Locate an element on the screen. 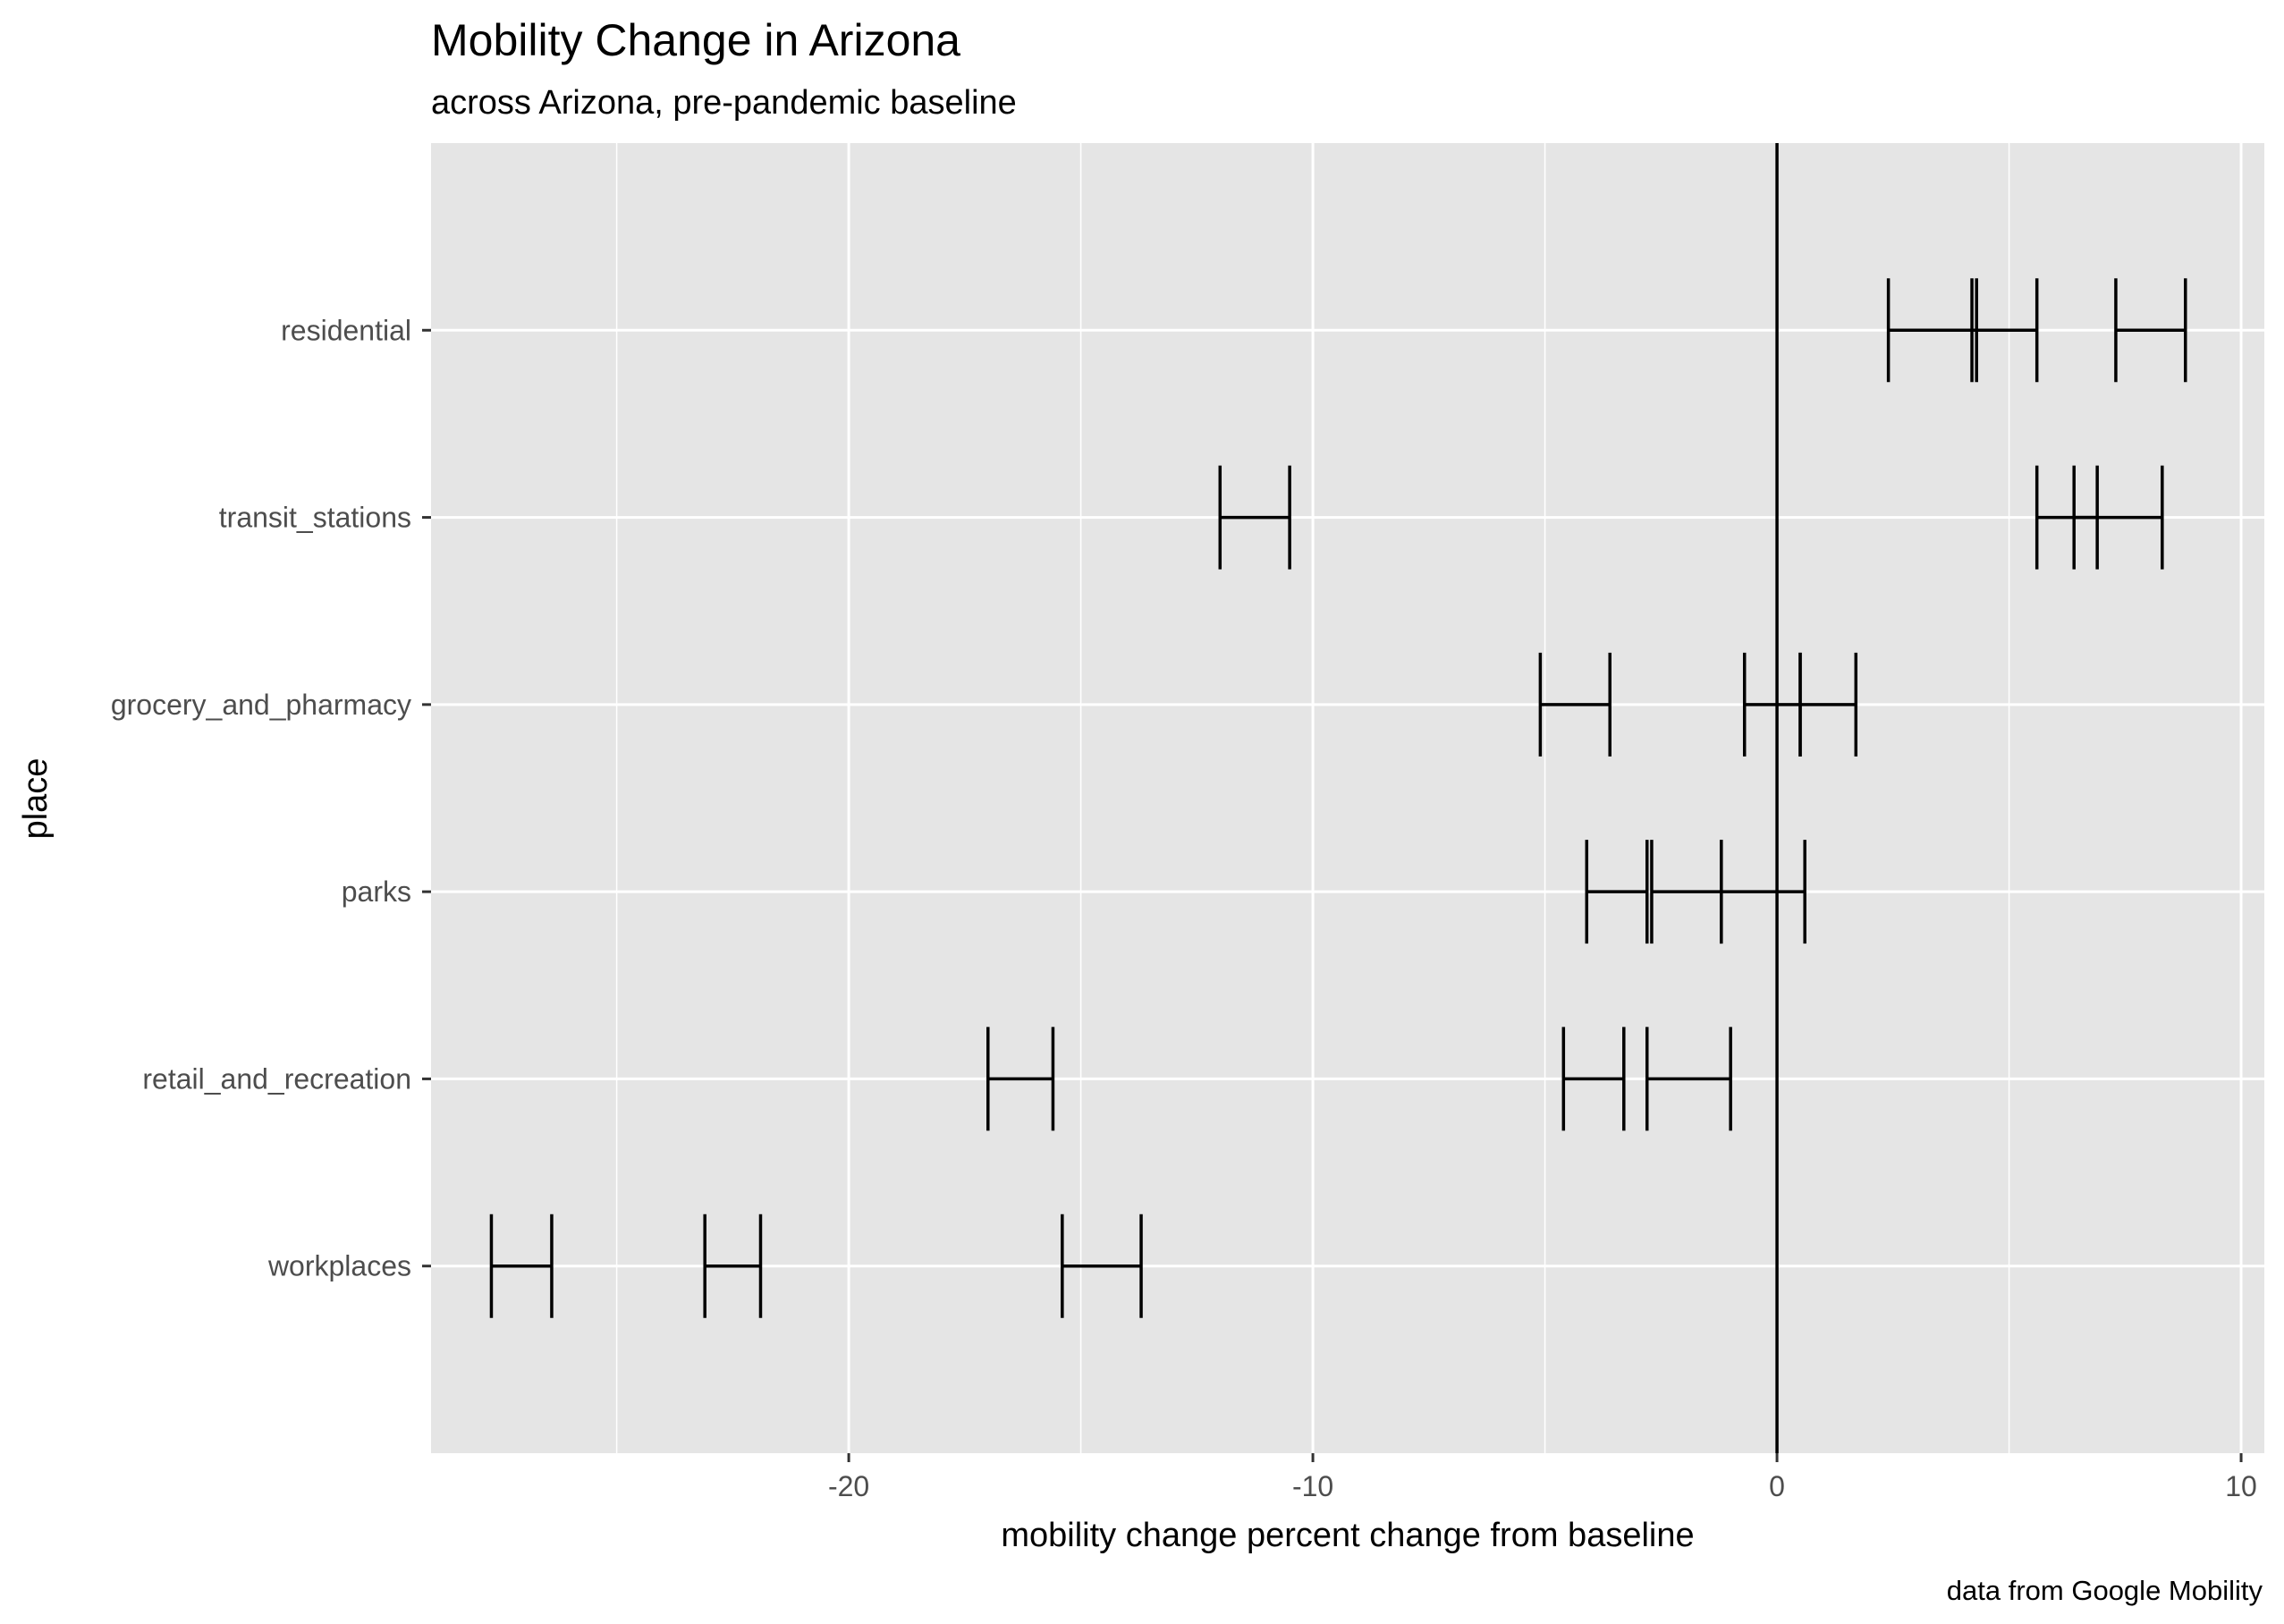  y-tick-label-retail-and-recreation: retail_and_recreation is located at coordinates (277, 1078).